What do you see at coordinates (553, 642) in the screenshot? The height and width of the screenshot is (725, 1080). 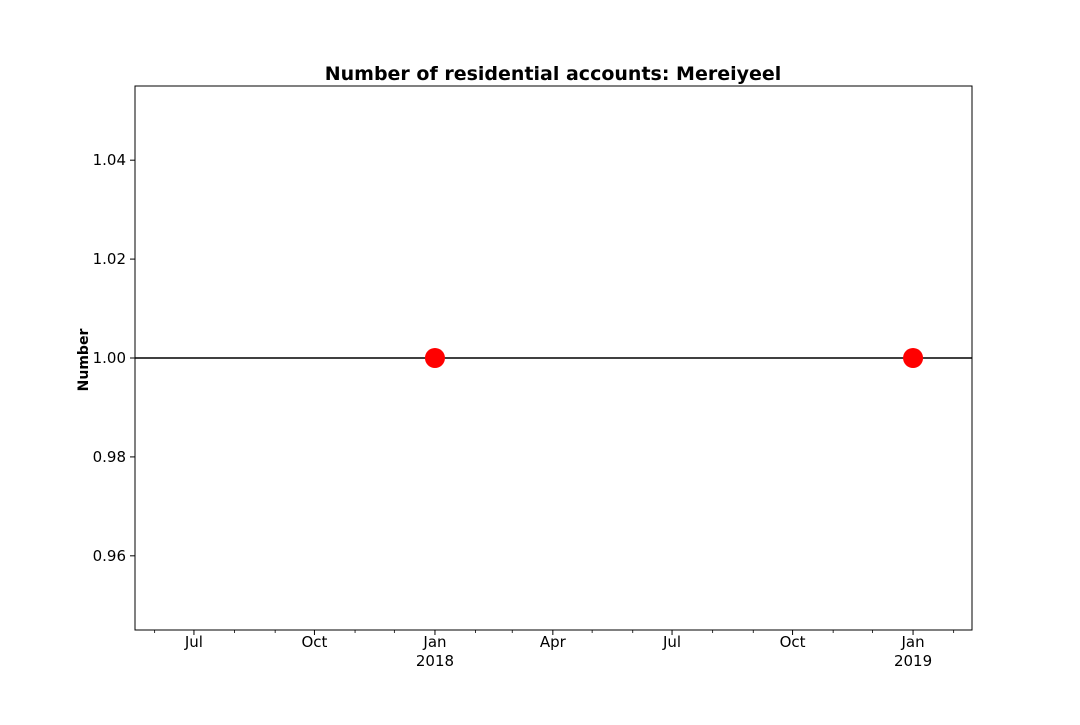 I see `x-tick-label: Apr` at bounding box center [553, 642].